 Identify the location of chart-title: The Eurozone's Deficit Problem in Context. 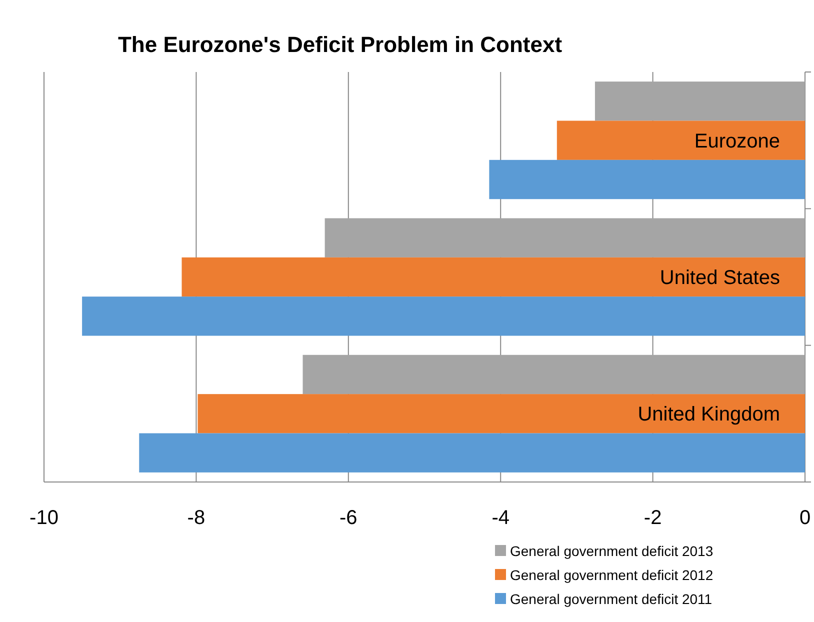
(340, 44).